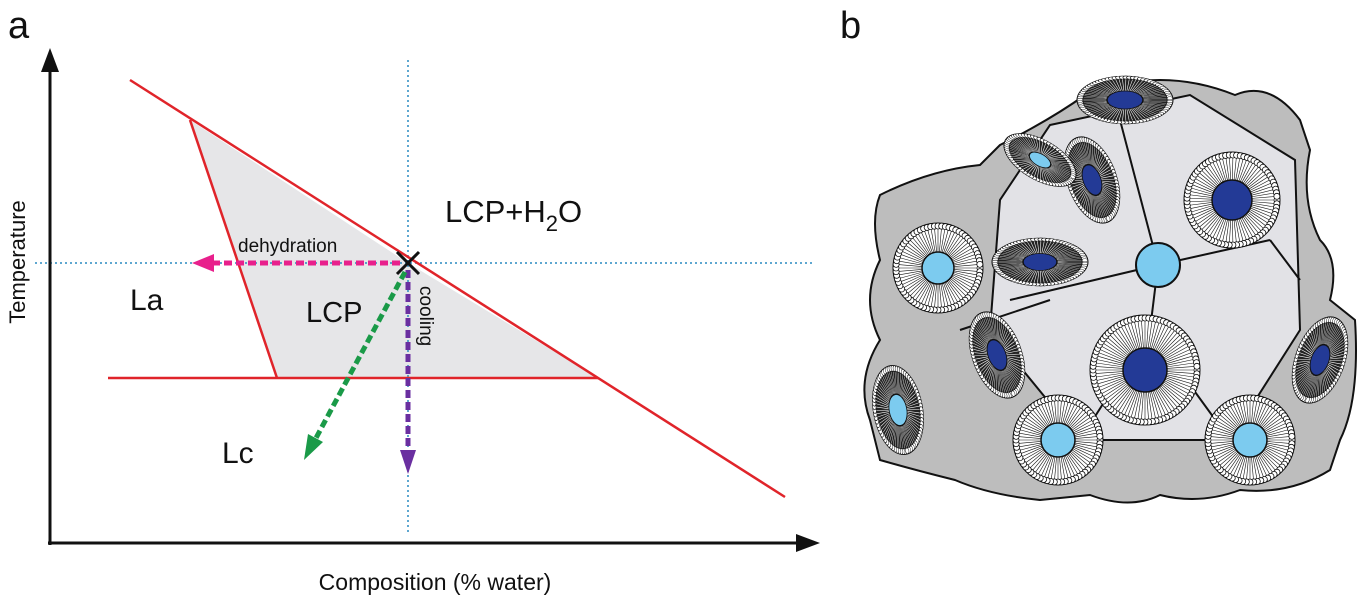  Describe the element at coordinates (1145, 370) in the screenshot. I see `micelle` at that location.